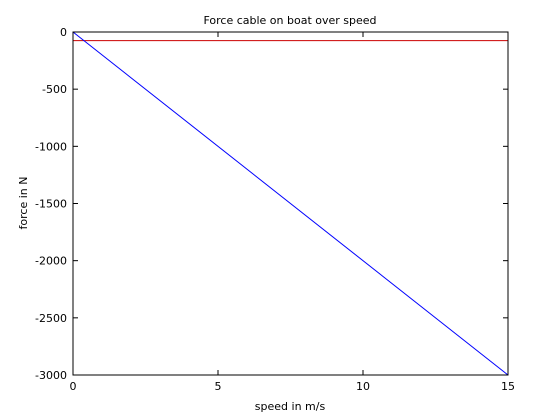 The width and height of the screenshot is (560, 420). Describe the element at coordinates (363, 386) in the screenshot. I see `x-tick-label: 10` at that location.